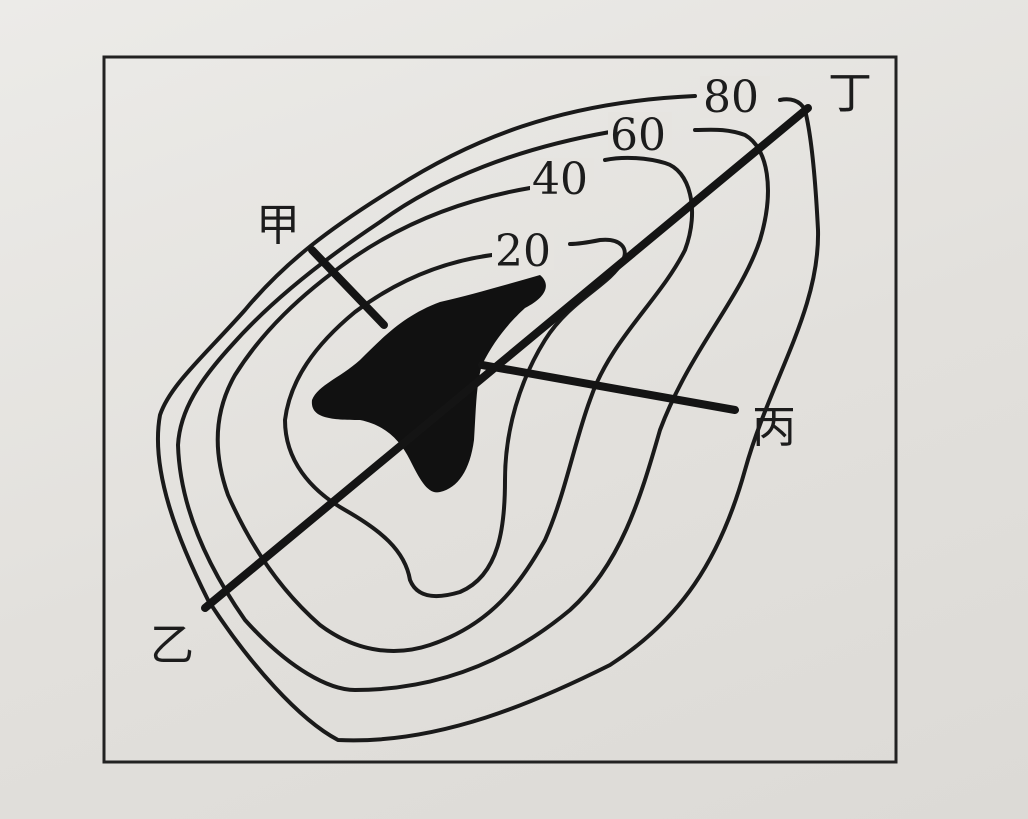 The height and width of the screenshot is (819, 1028). What do you see at coordinates (172, 645) in the screenshot?
I see `point-label-yi: 乙` at bounding box center [172, 645].